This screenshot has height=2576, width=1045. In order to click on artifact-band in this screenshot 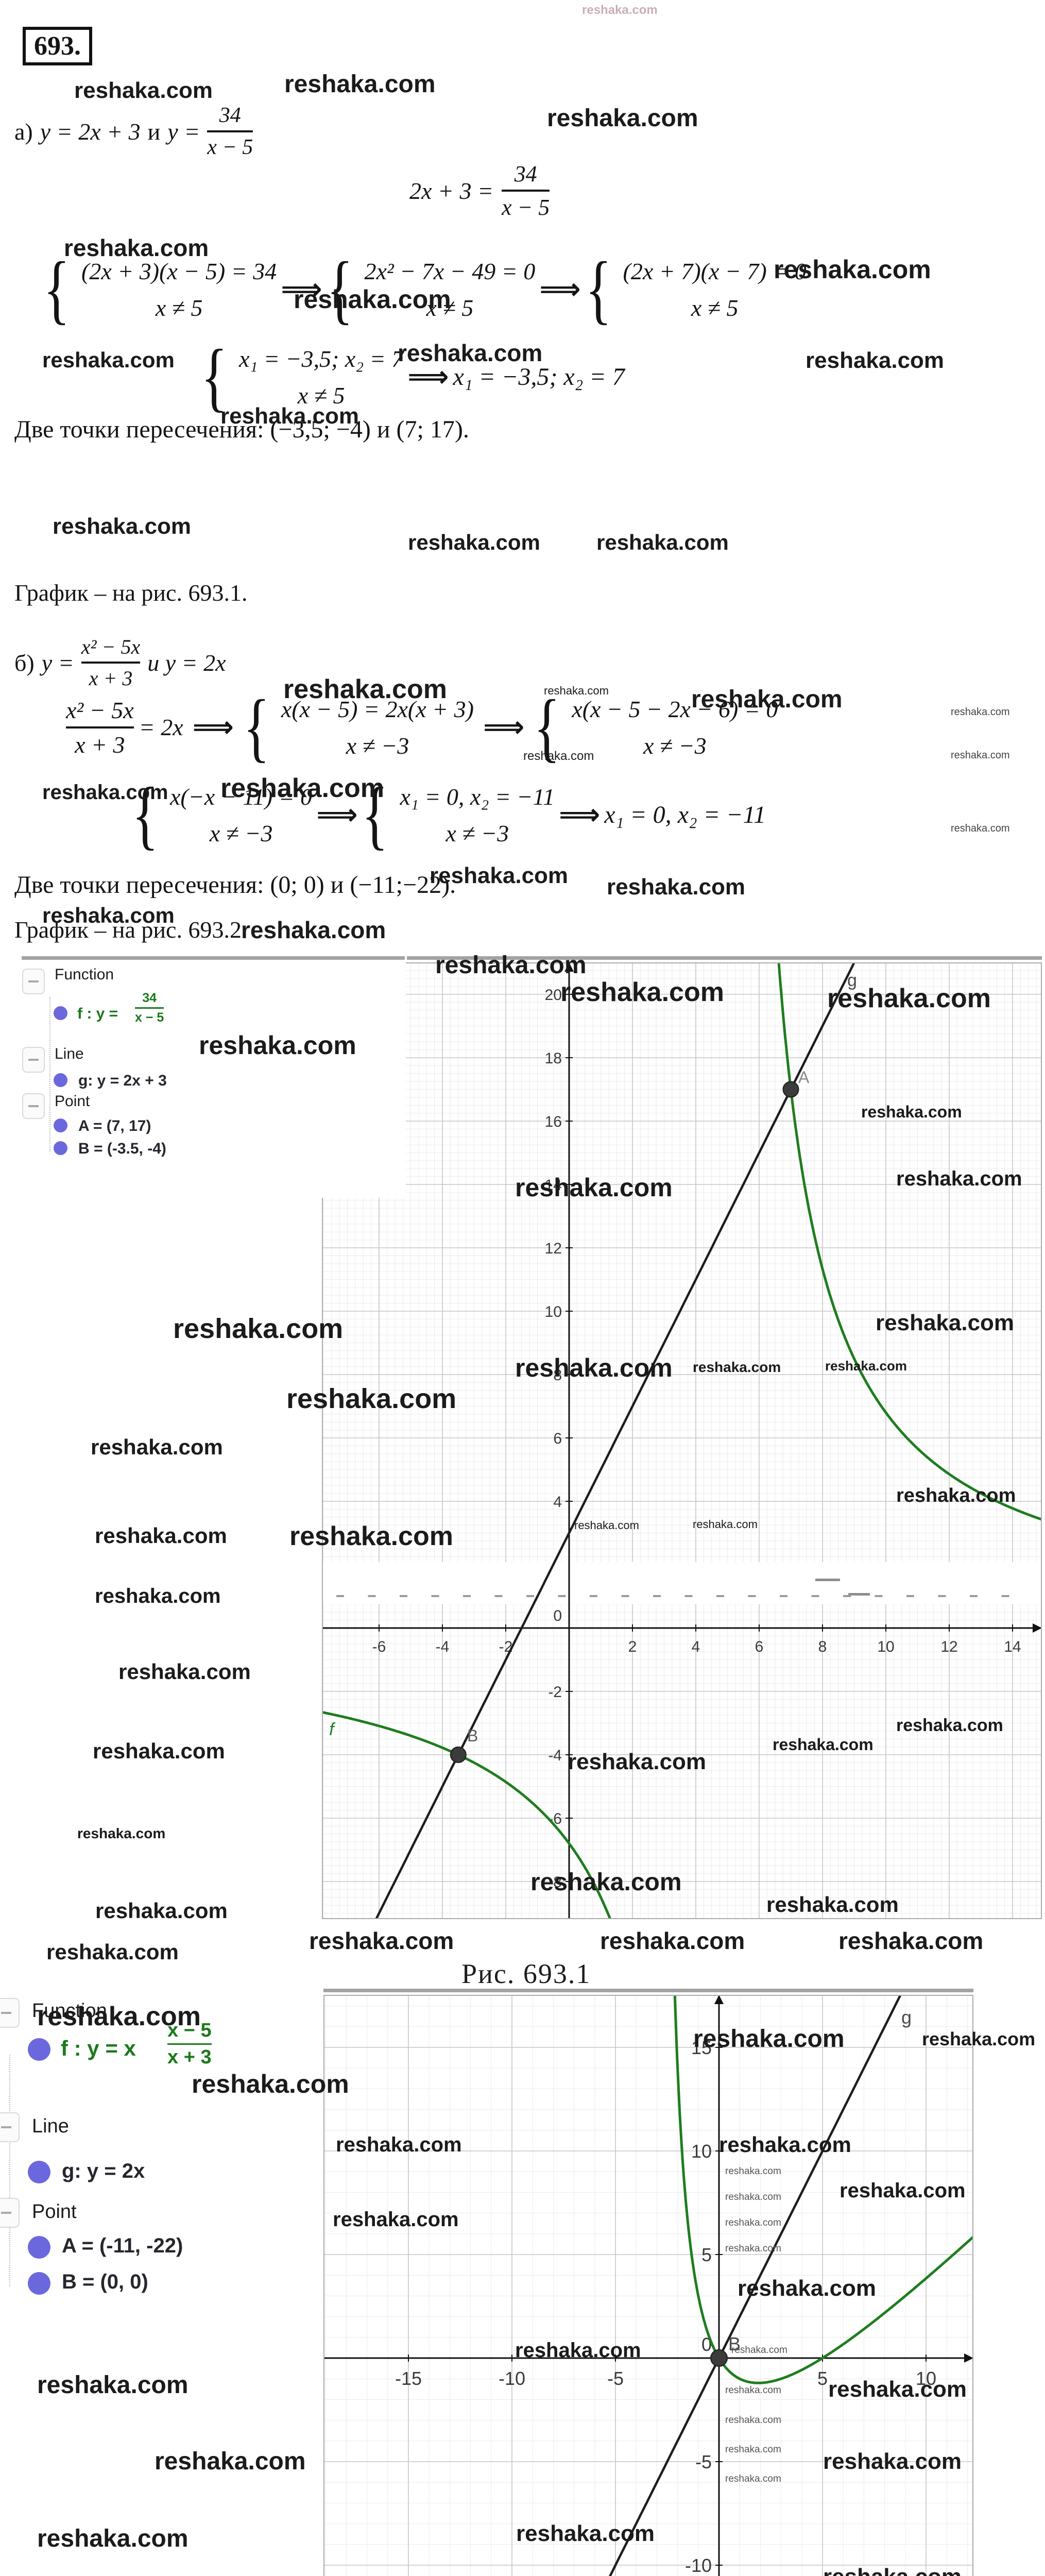, I will do `click(682, 1583)`.